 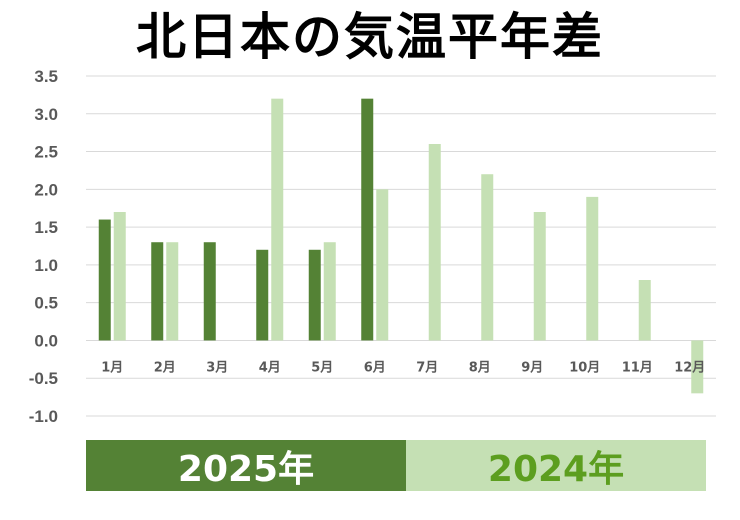 I want to click on y-tick-label: -0.5, so click(x=43, y=378).